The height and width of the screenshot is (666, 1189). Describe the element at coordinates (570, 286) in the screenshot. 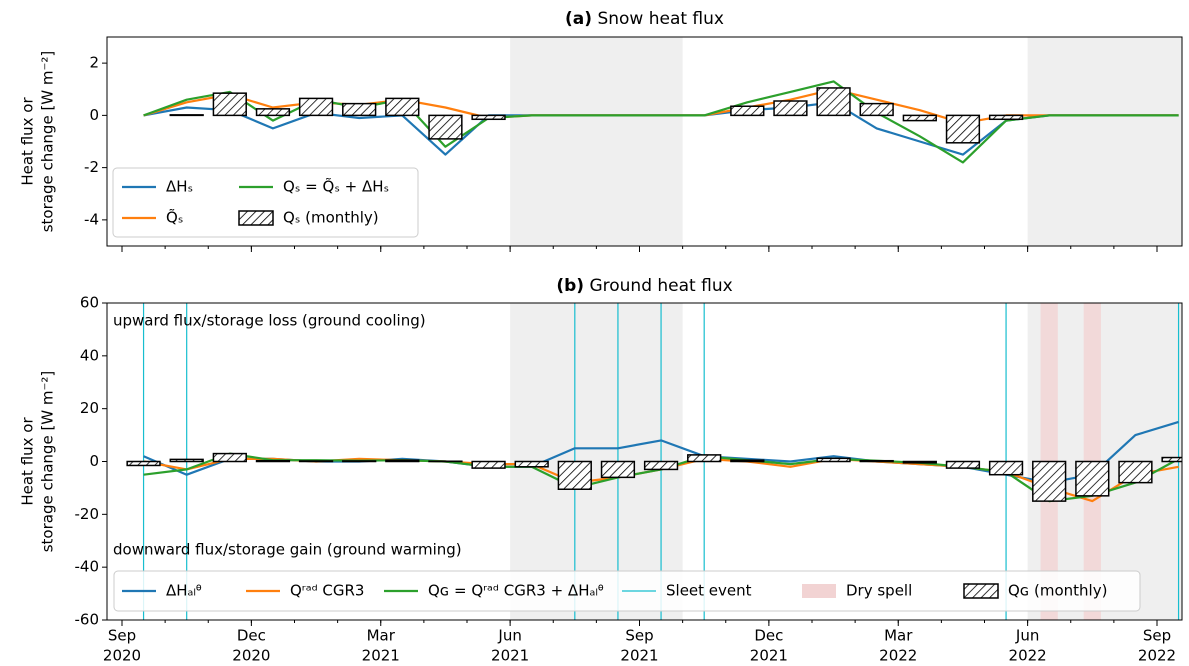

I see `panel-label: (b)` at that location.